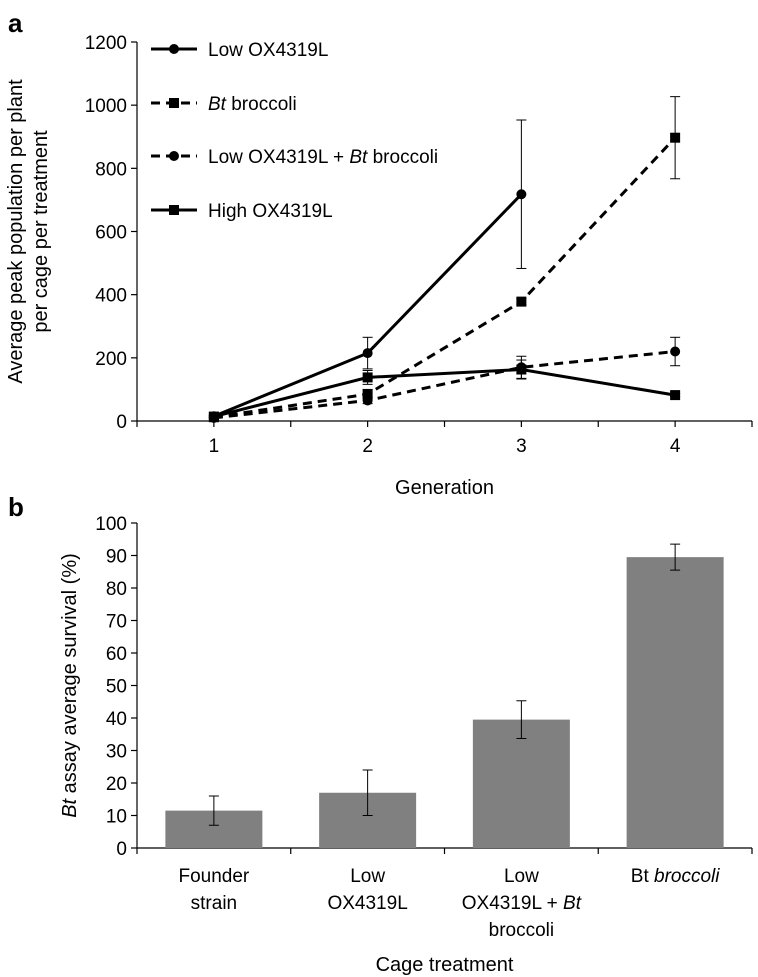  What do you see at coordinates (16, 231) in the screenshot?
I see `y-axis-label: Average peak population per plant` at bounding box center [16, 231].